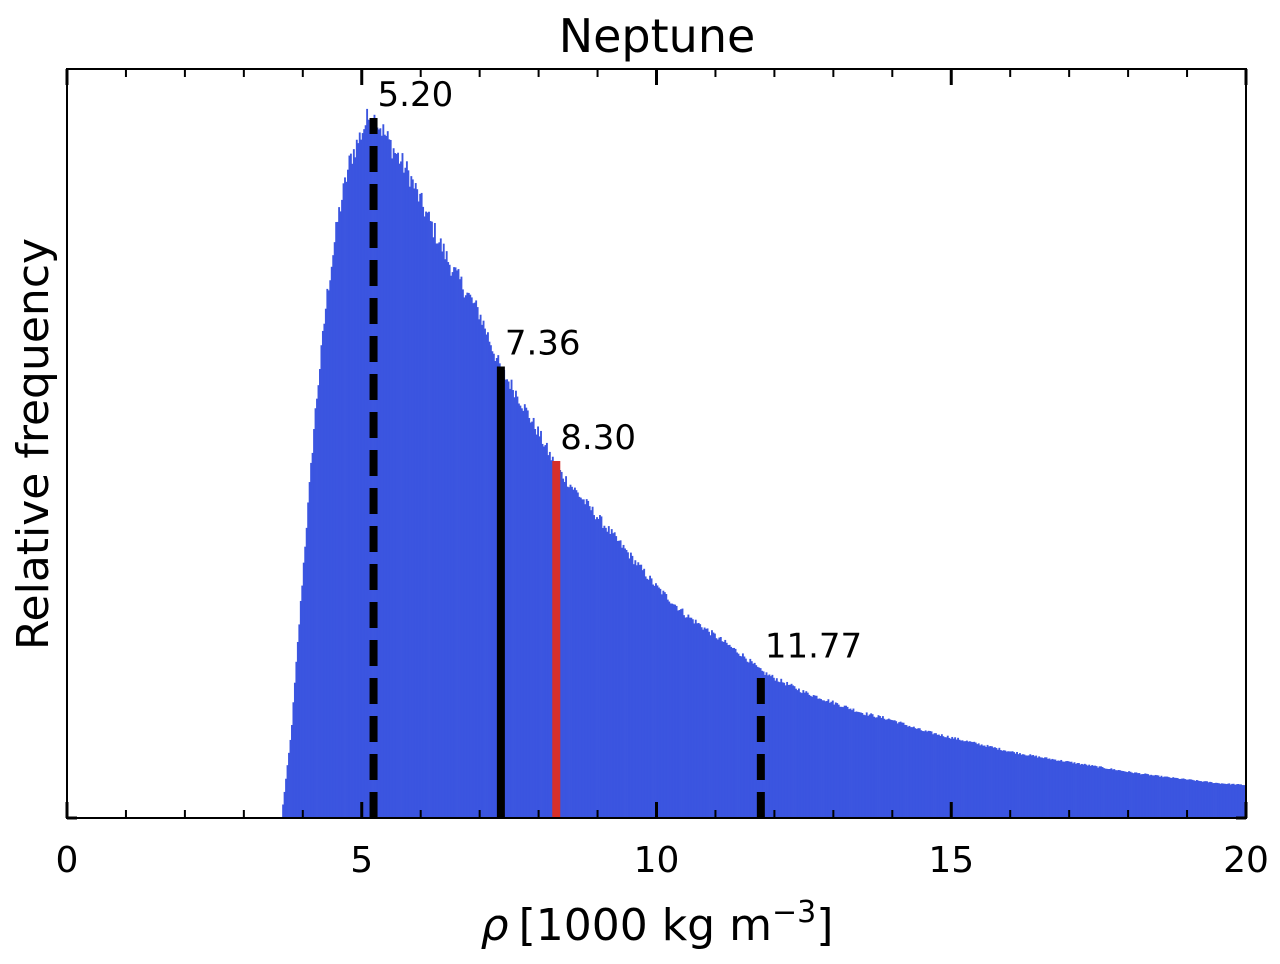 The image size is (1280, 964). What do you see at coordinates (657, 923) in the screenshot?
I see `x-axis-label: ρ [1000 kg m−3]` at bounding box center [657, 923].